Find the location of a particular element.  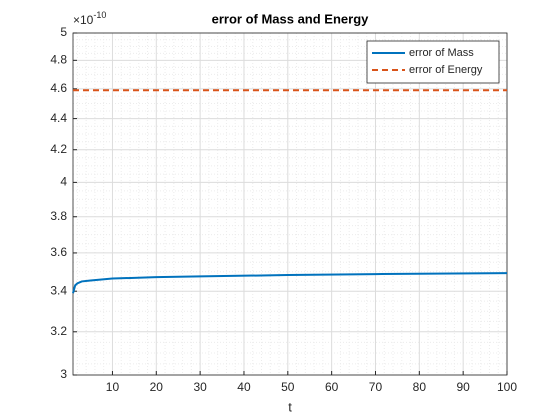

y-tick-label: 4 is located at coordinates (63, 182).